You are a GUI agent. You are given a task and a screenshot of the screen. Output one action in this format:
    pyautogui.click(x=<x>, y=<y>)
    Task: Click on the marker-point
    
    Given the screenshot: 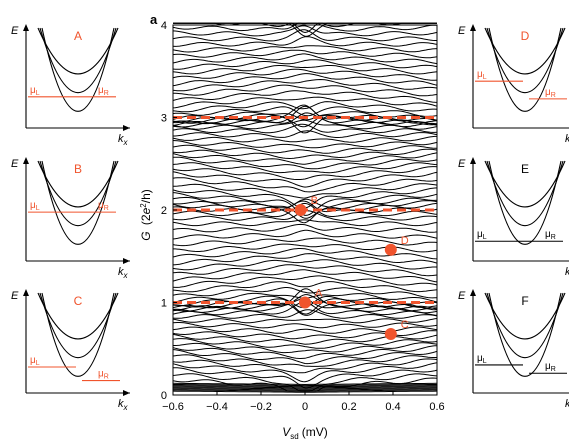 What is the action you would take?
    pyautogui.click(x=300, y=210)
    